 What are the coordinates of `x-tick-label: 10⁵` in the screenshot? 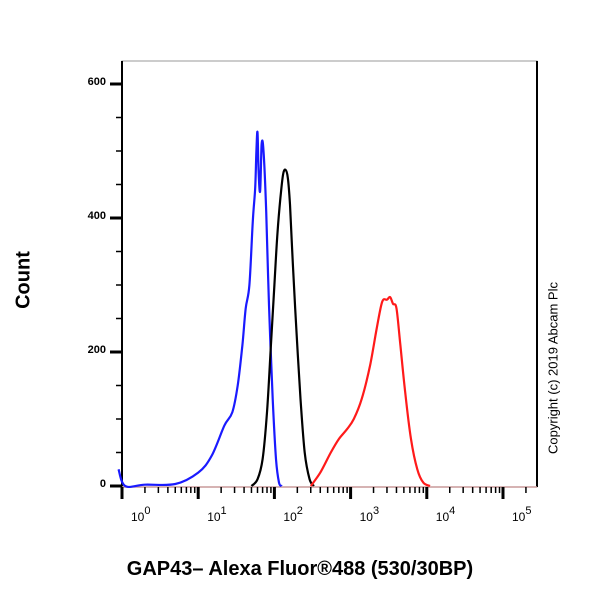 It's located at (522, 514).